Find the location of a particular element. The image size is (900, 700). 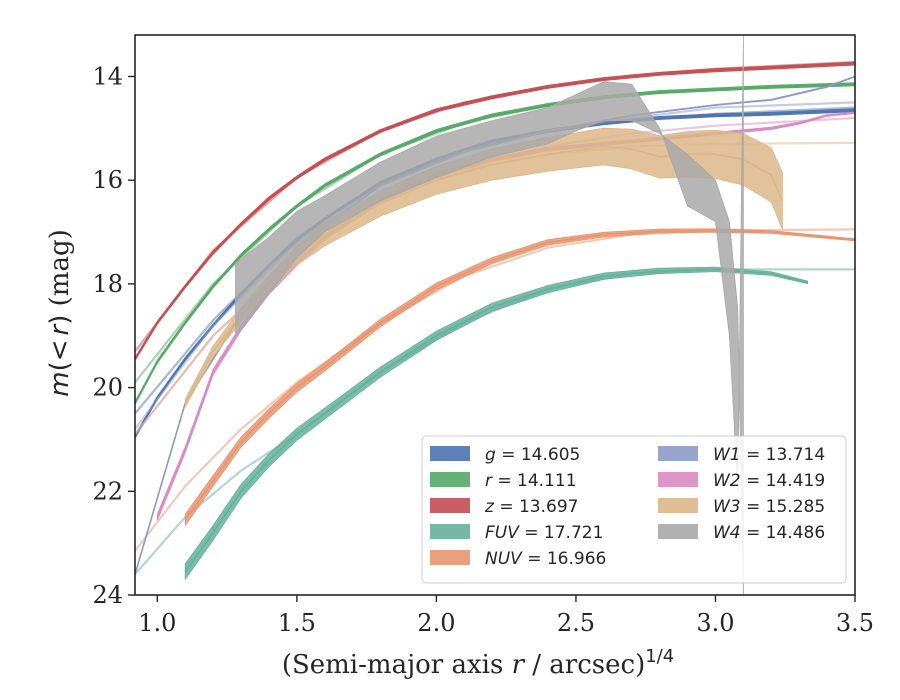

legend-item-g: g = 14.605 is located at coordinates (505, 455).